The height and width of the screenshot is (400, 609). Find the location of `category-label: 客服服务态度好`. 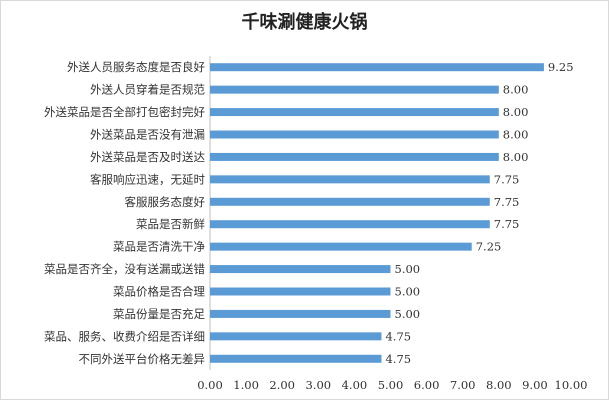

category-label: 客服服务态度好 is located at coordinates (165, 202).